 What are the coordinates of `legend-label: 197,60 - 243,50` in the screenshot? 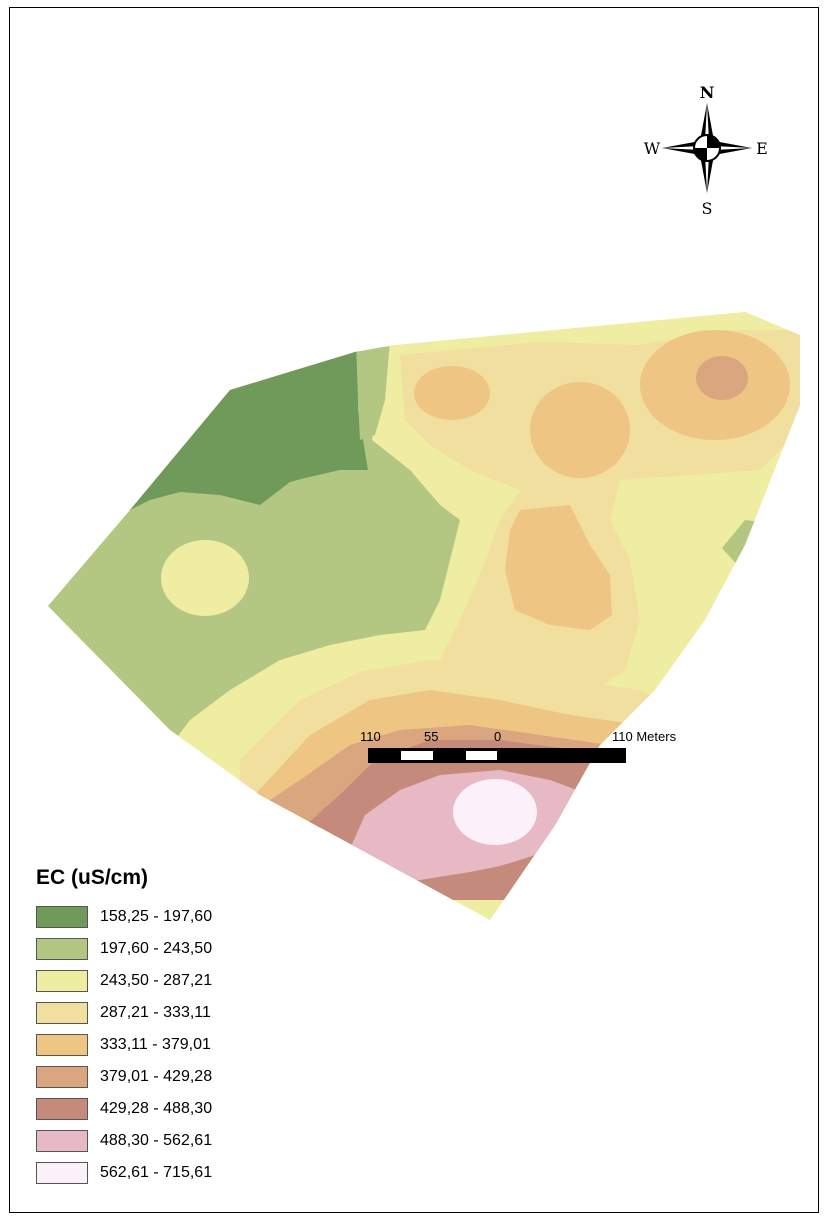 It's located at (156, 948).